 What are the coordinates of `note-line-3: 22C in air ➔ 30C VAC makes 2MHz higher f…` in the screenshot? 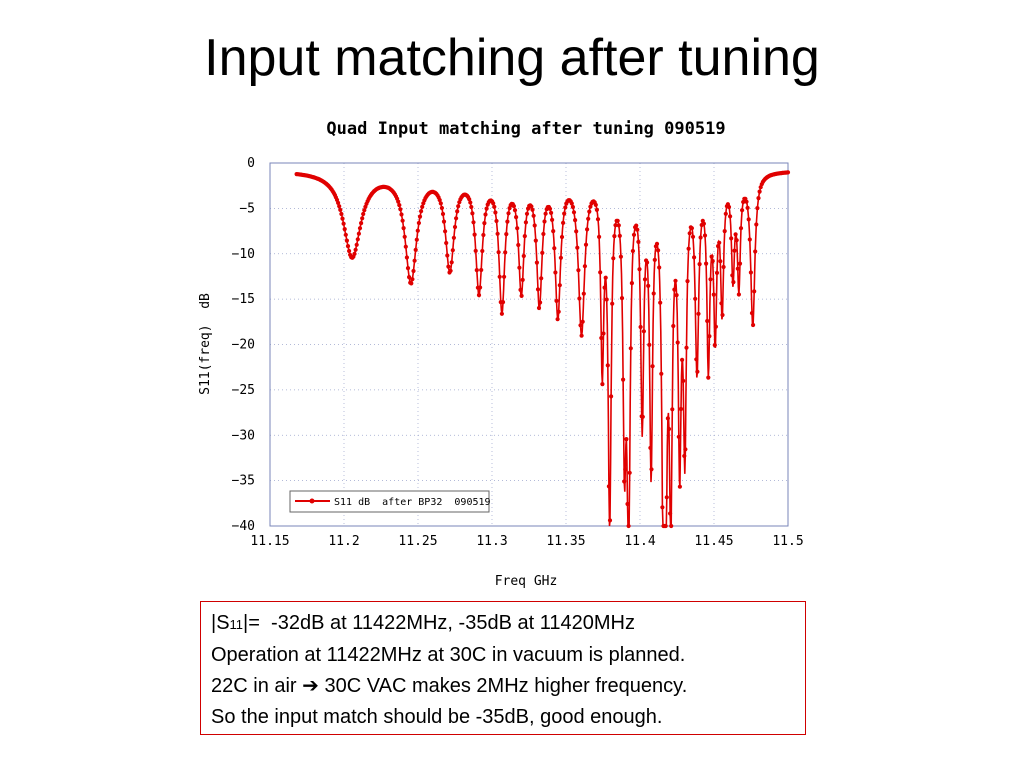 It's located at (508, 686).